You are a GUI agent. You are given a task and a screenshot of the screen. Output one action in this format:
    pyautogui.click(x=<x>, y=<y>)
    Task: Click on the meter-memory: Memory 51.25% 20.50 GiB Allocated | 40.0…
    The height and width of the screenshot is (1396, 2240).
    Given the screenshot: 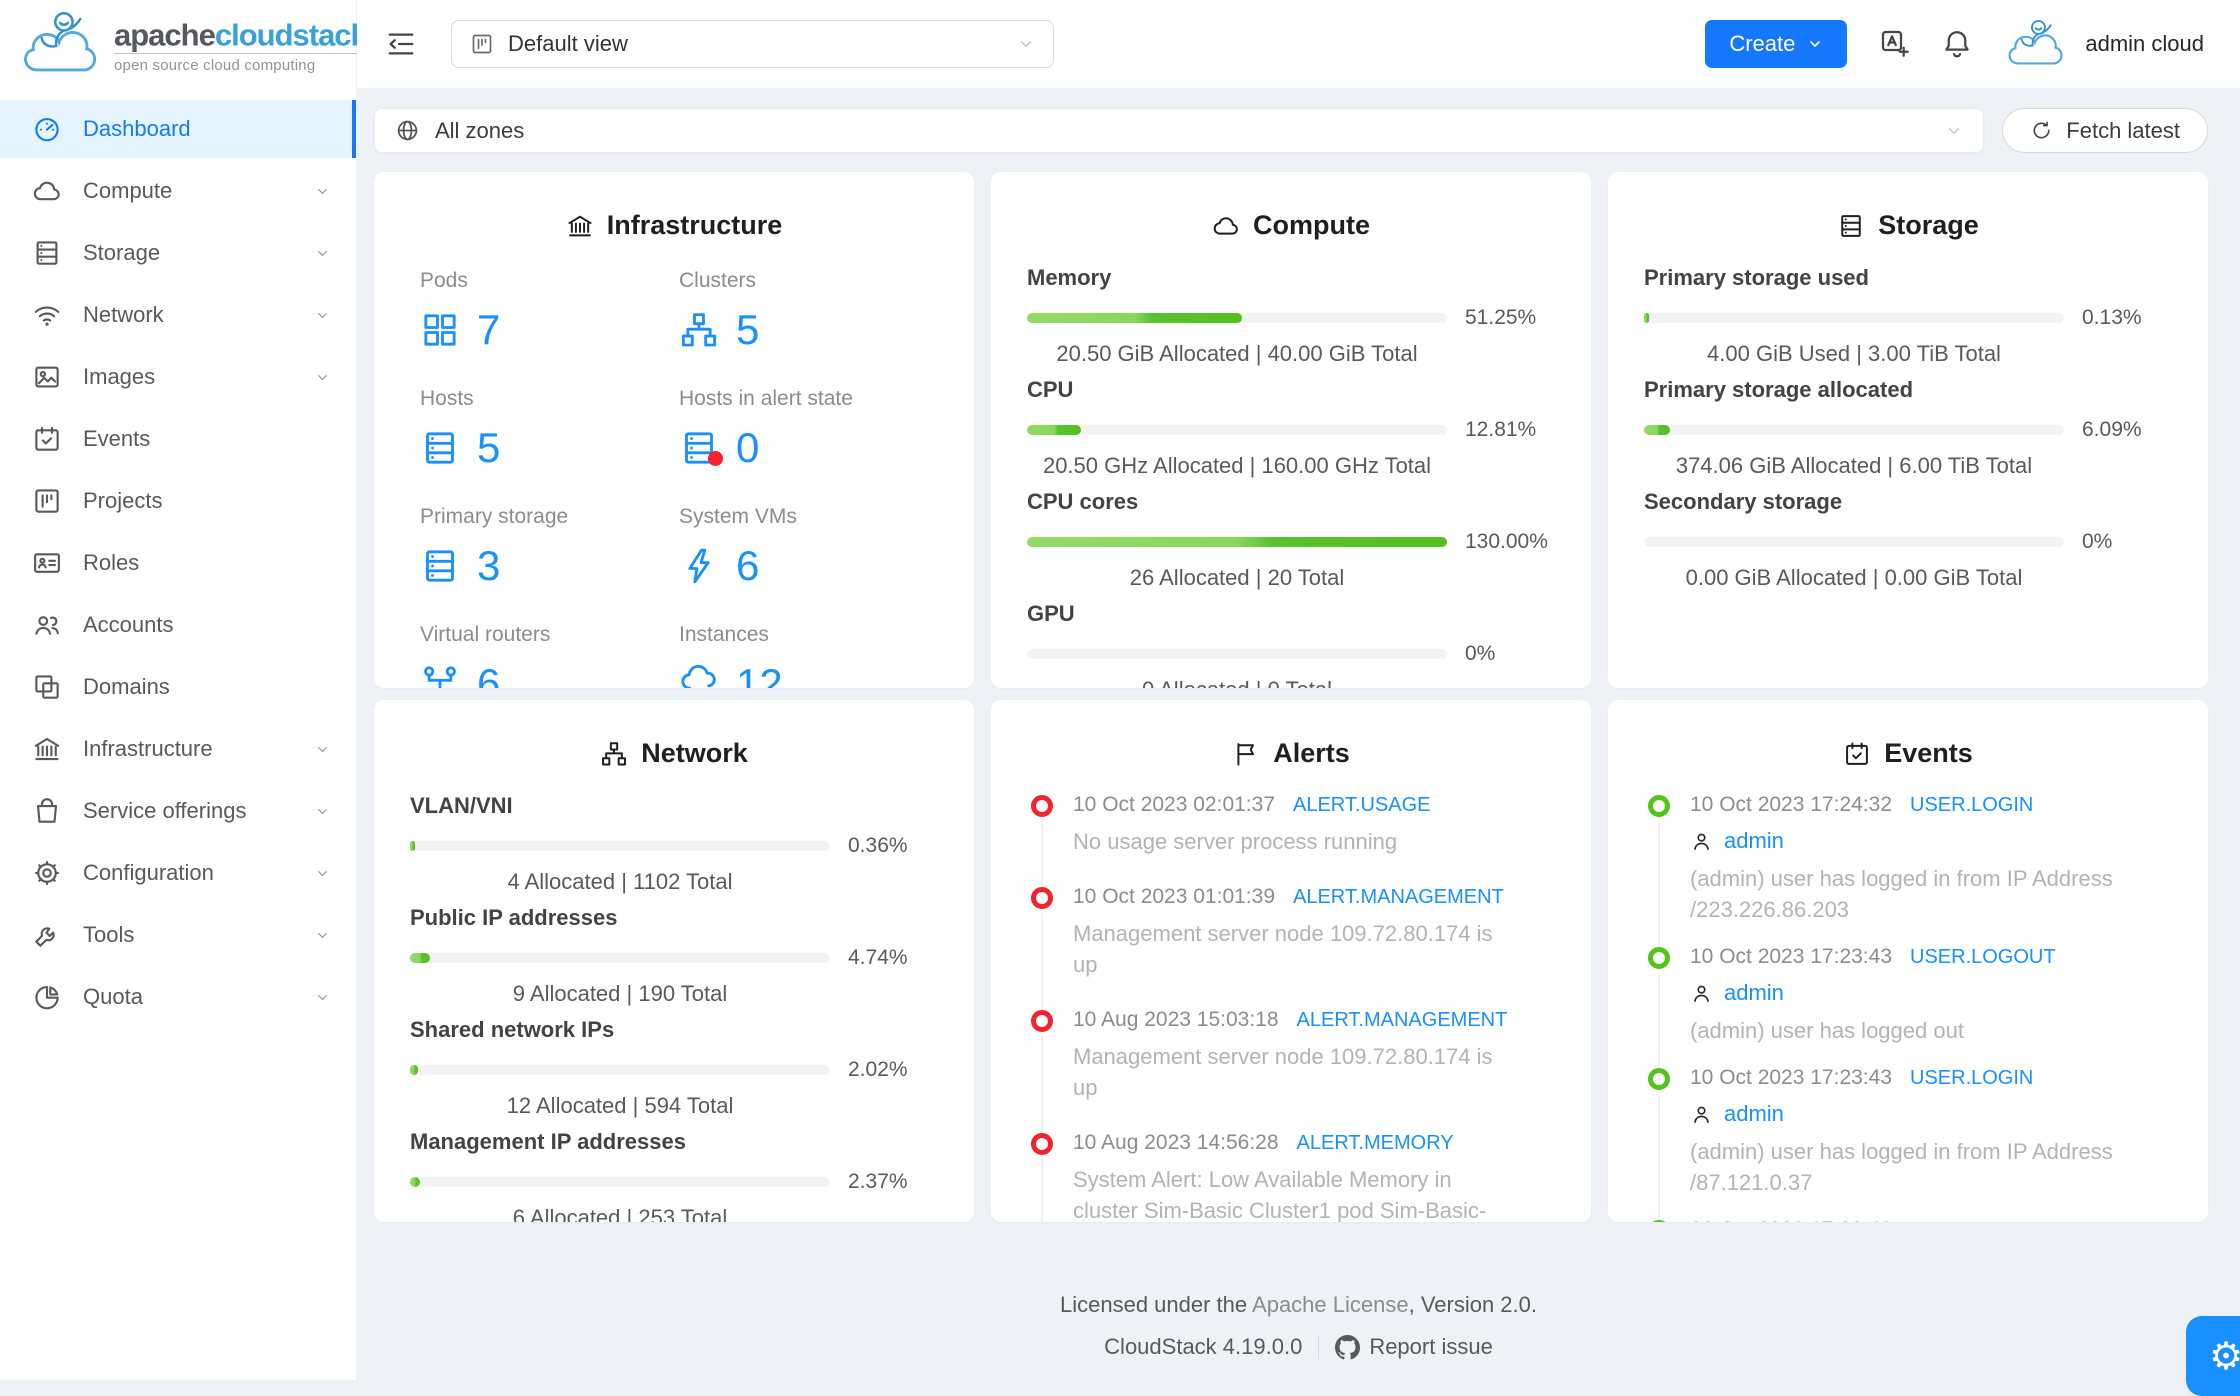 What is the action you would take?
    pyautogui.click(x=1282, y=315)
    